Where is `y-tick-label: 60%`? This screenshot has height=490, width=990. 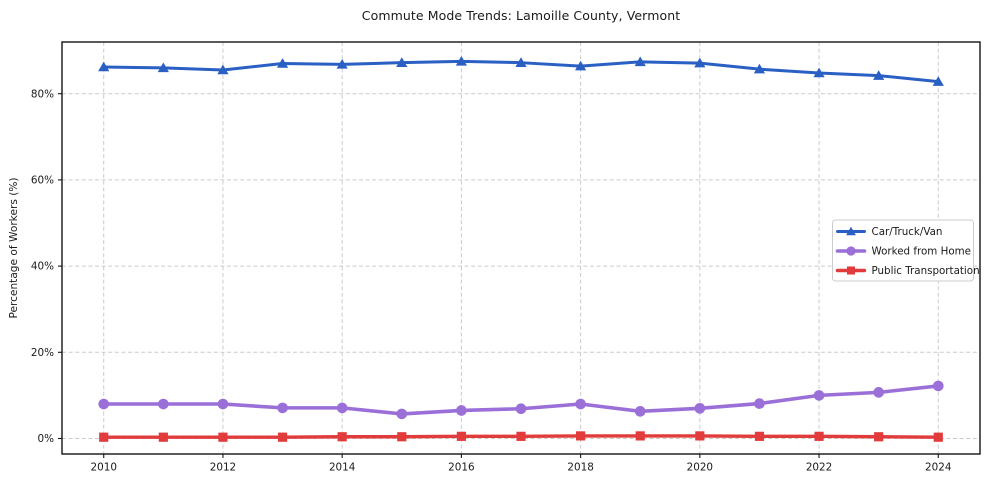 y-tick-label: 60% is located at coordinates (42, 181).